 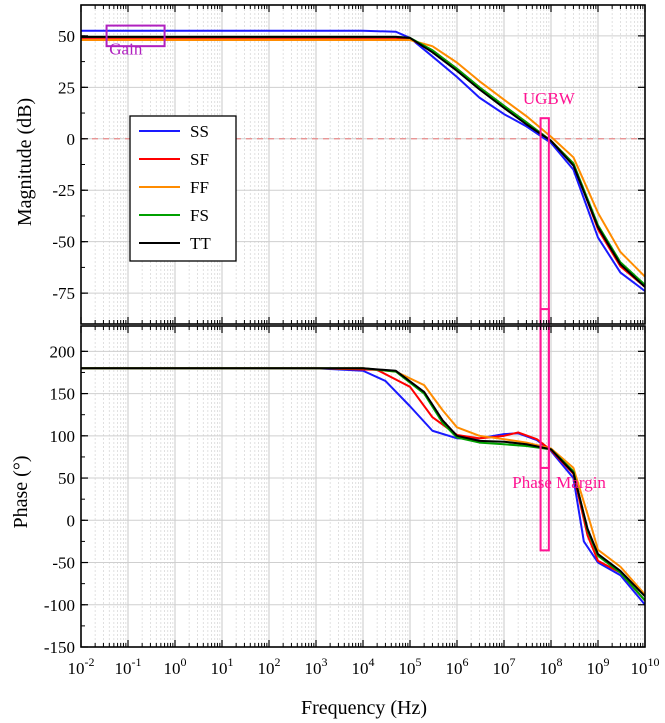 I want to click on legend-frame, so click(x=183, y=188).